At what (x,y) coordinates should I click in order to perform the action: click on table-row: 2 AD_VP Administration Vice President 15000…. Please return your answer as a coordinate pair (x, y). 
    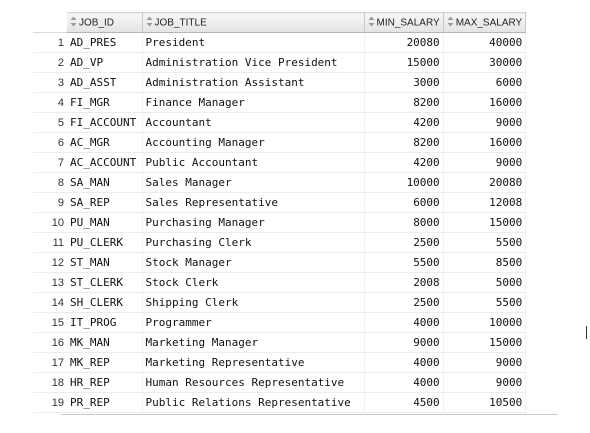
    Looking at the image, I should click on (280, 62).